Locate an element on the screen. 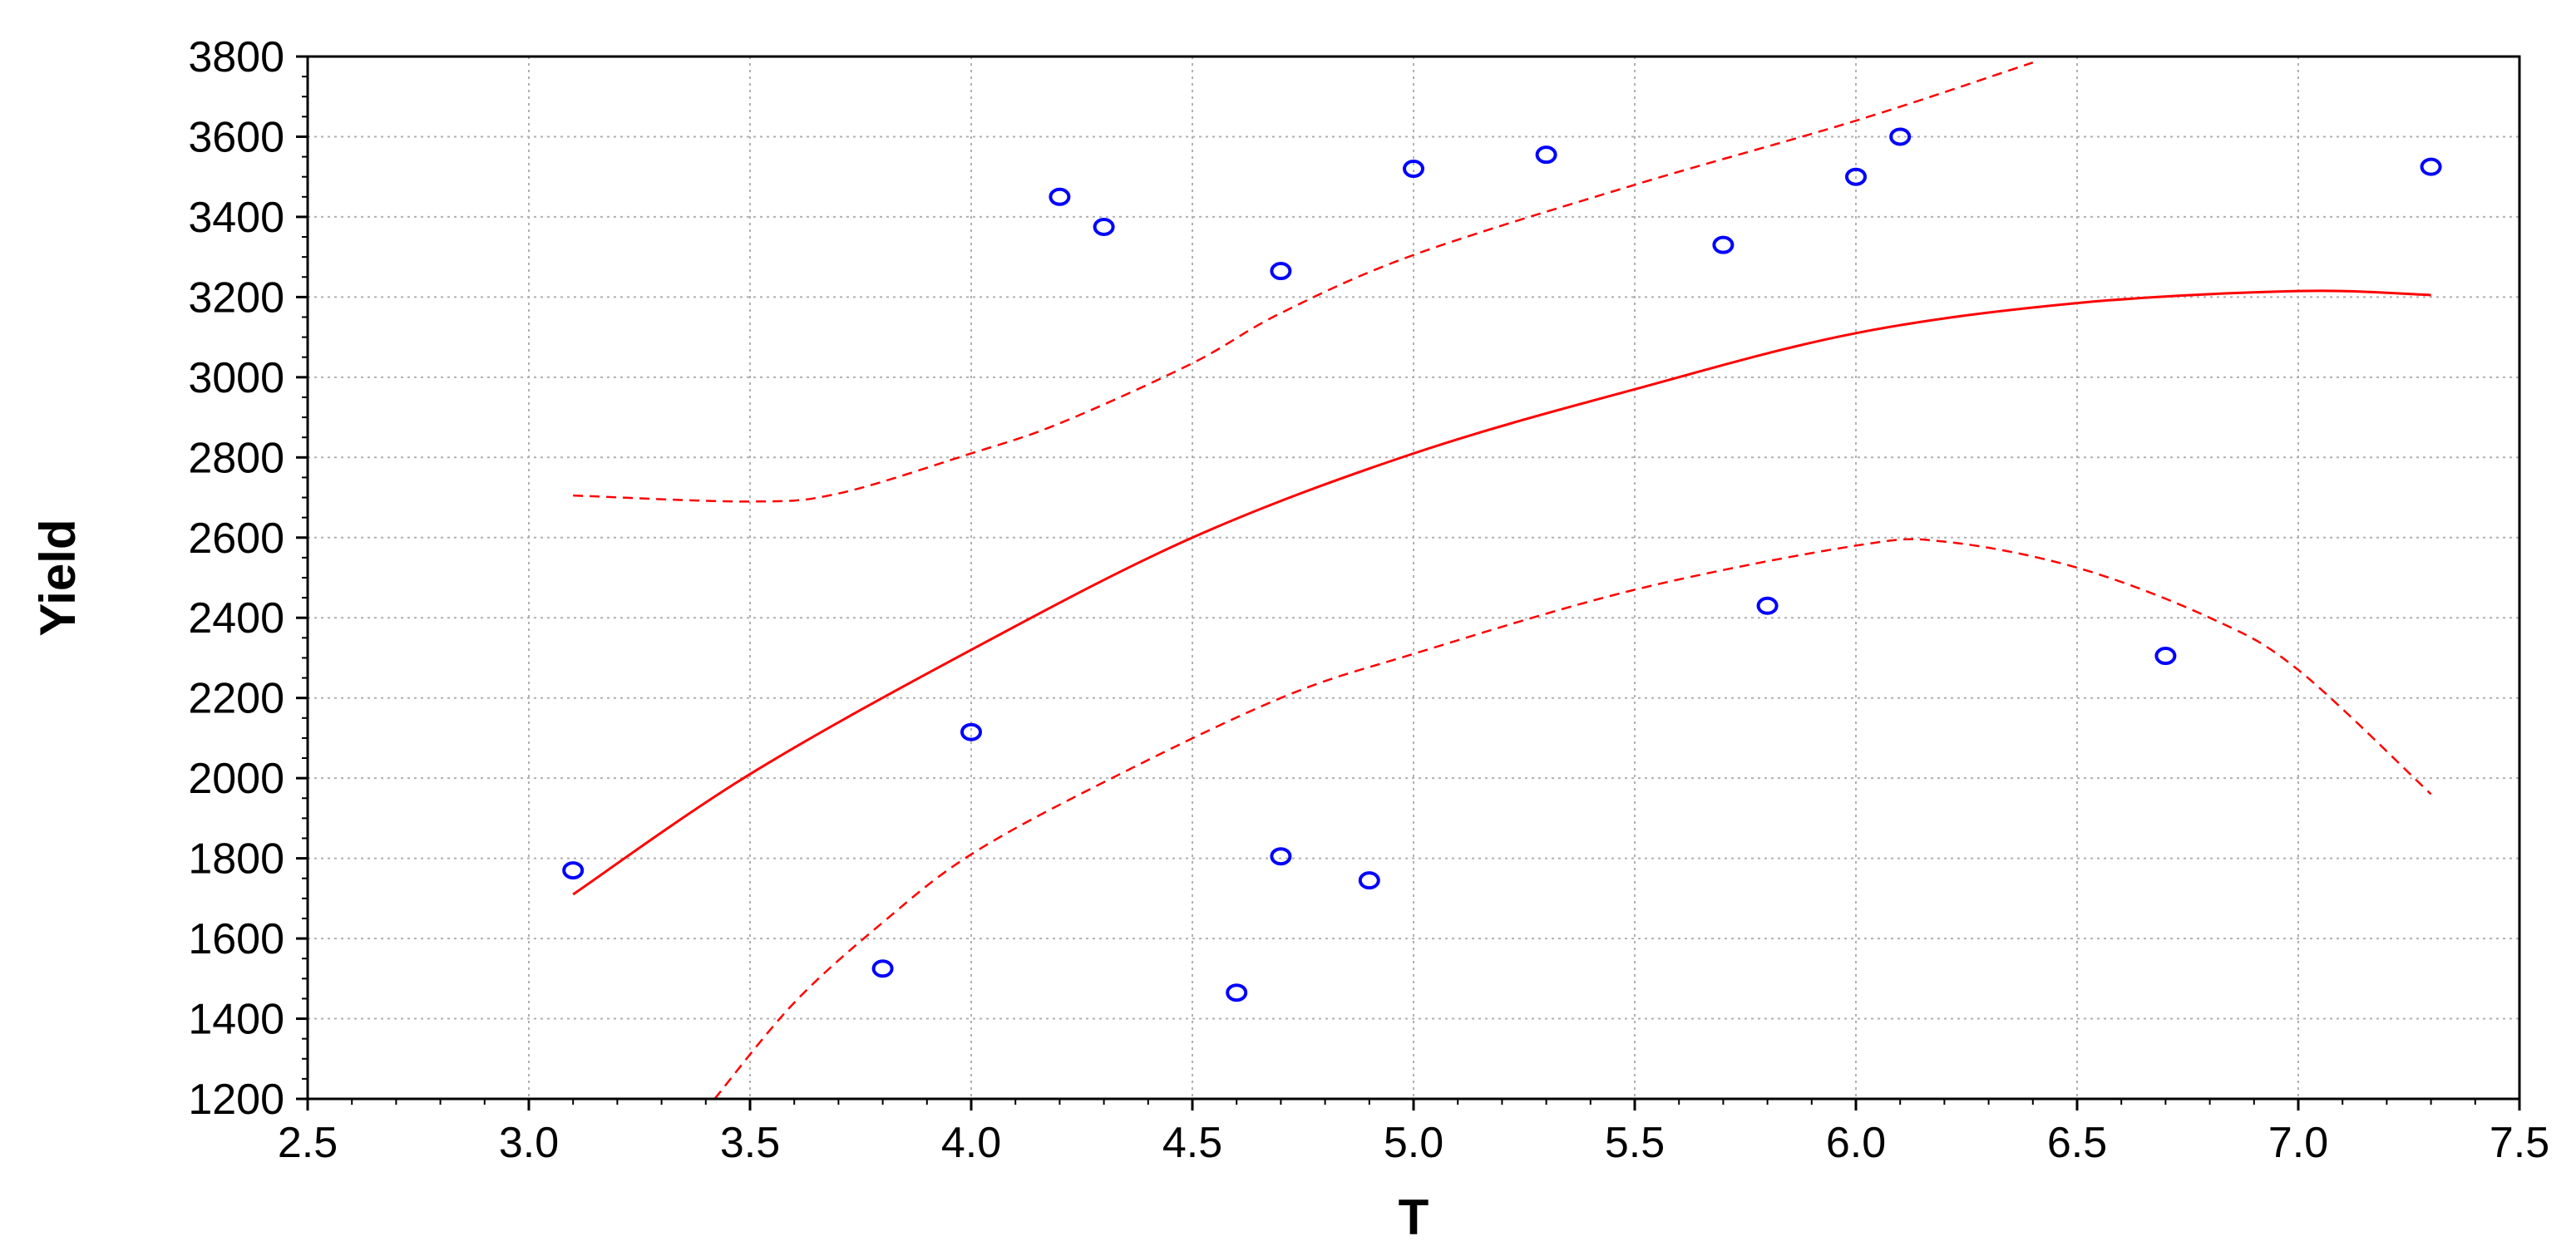  x-tick-label: 5.5 is located at coordinates (1635, 1143).